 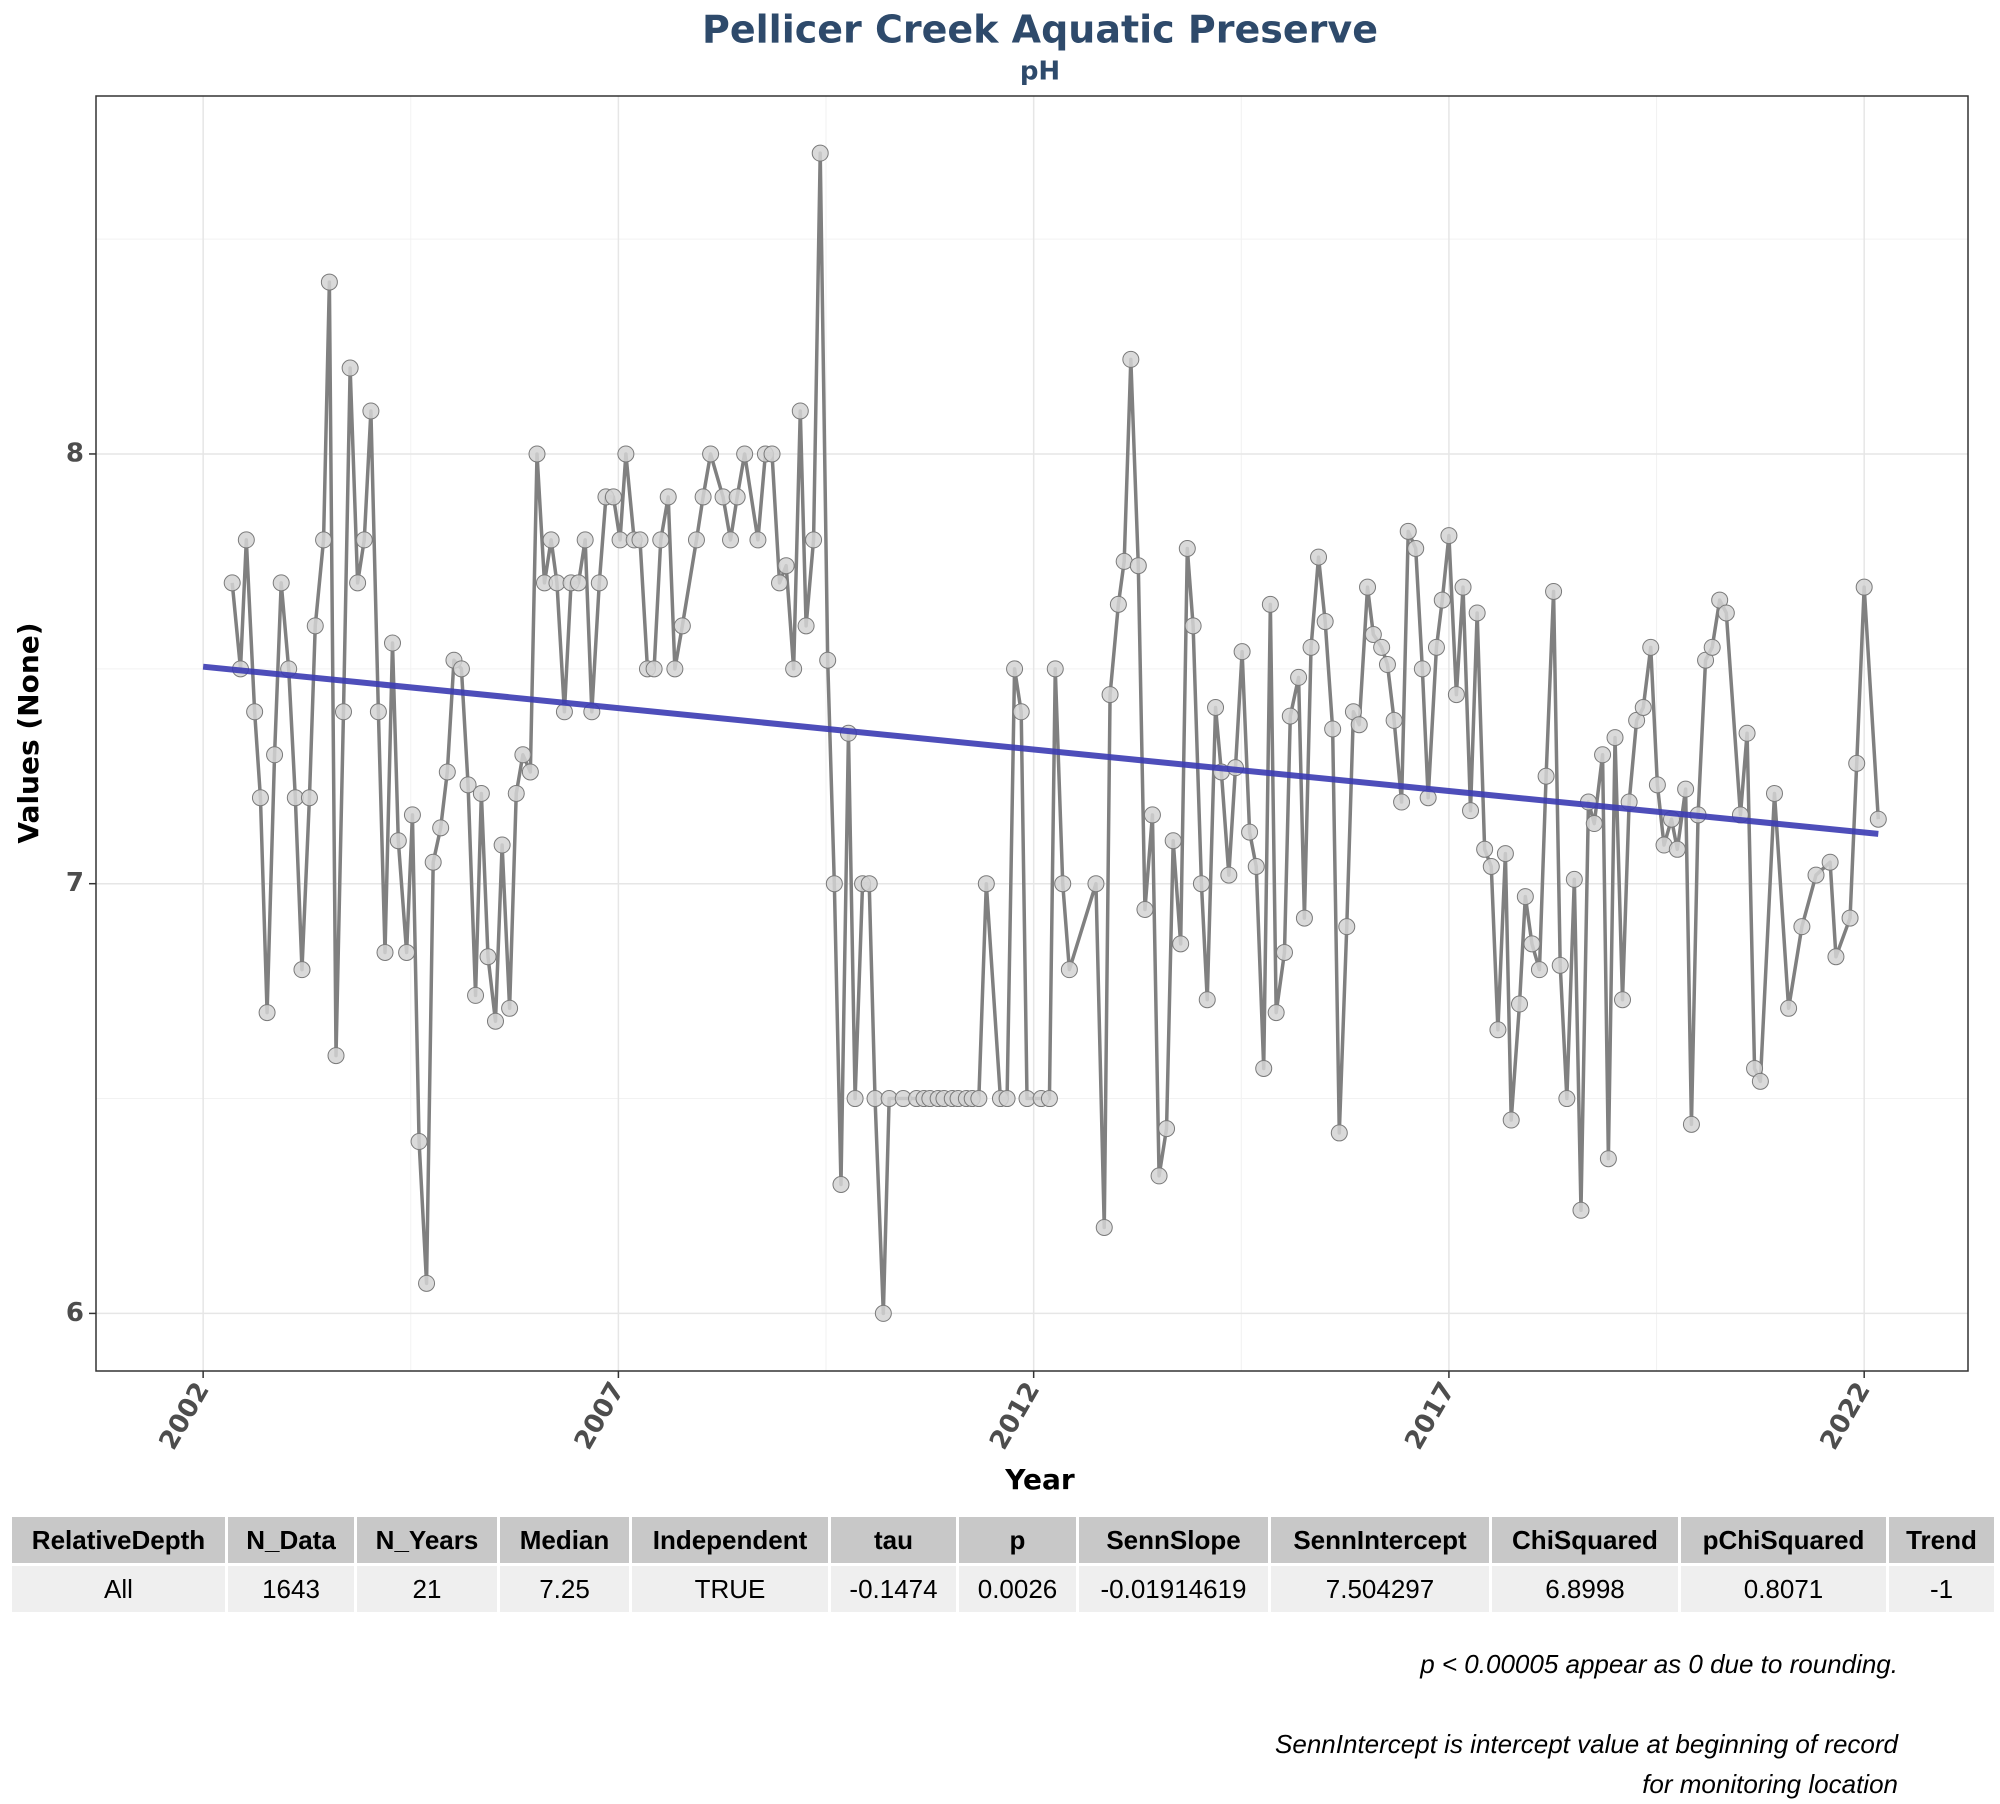 What do you see at coordinates (1380, 1540) in the screenshot?
I see `column-header: SennIntercept` at bounding box center [1380, 1540].